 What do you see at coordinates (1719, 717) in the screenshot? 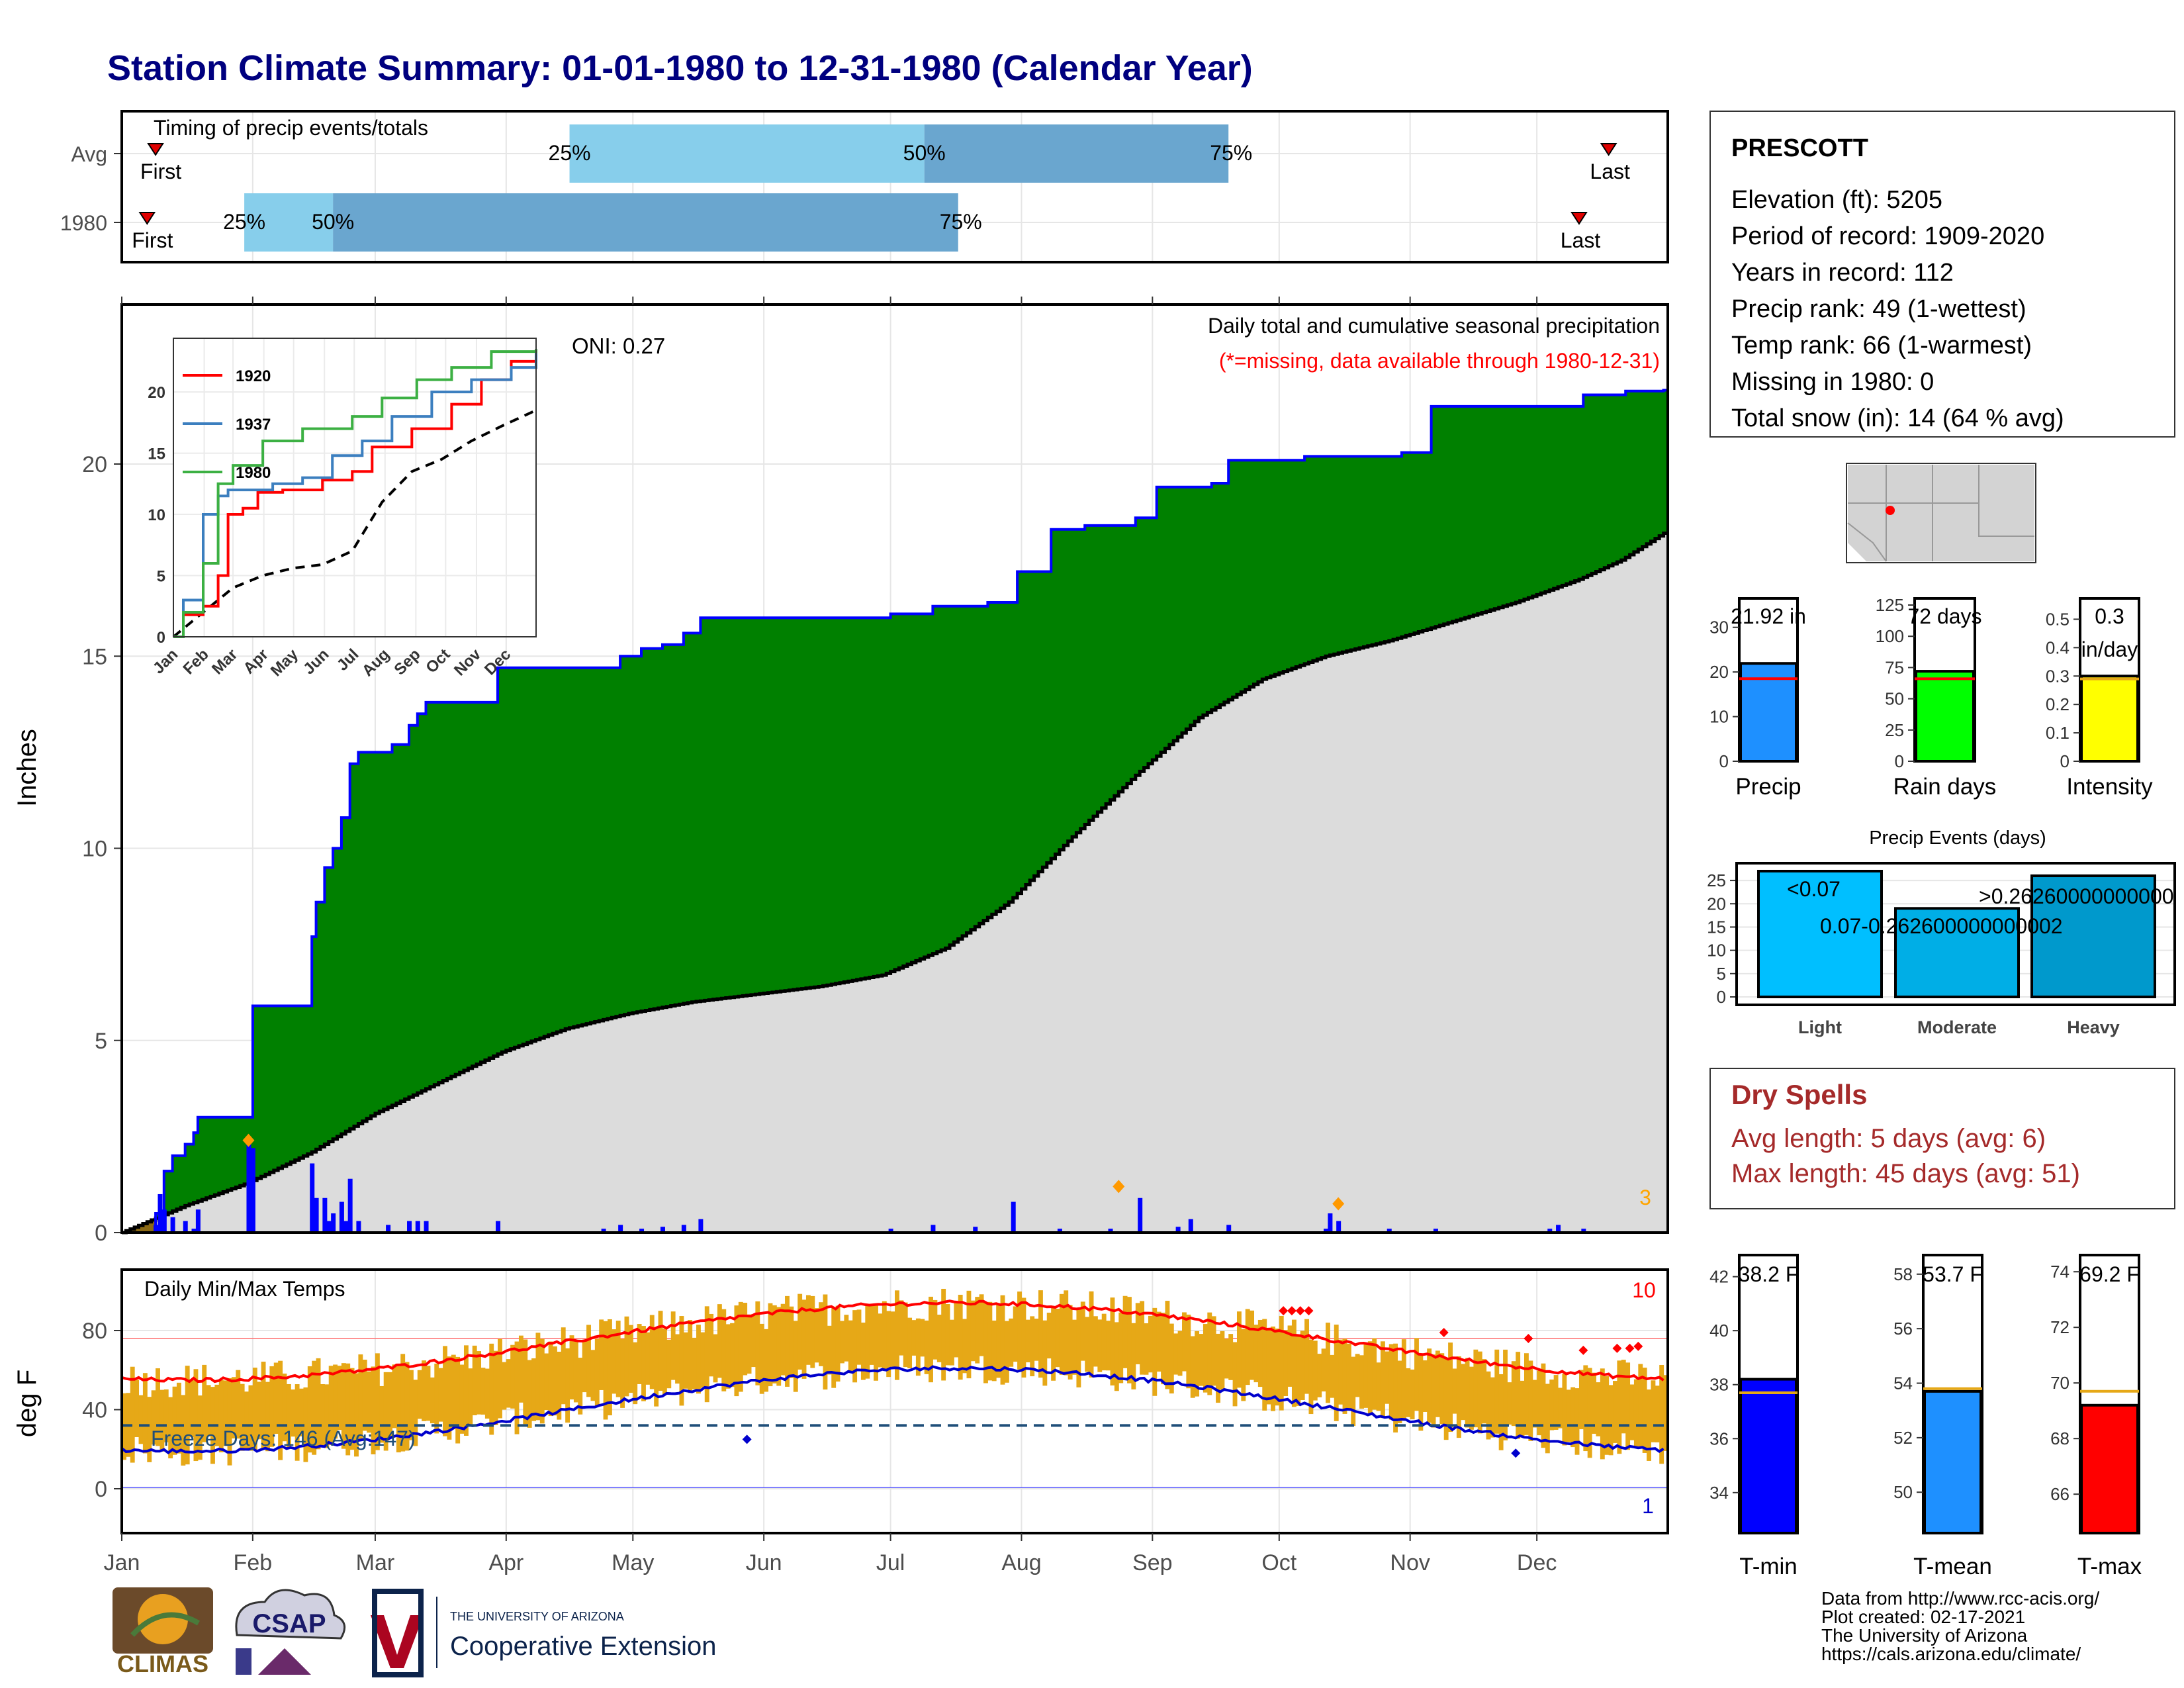
I see `summary-tick-label: 10` at bounding box center [1719, 717].